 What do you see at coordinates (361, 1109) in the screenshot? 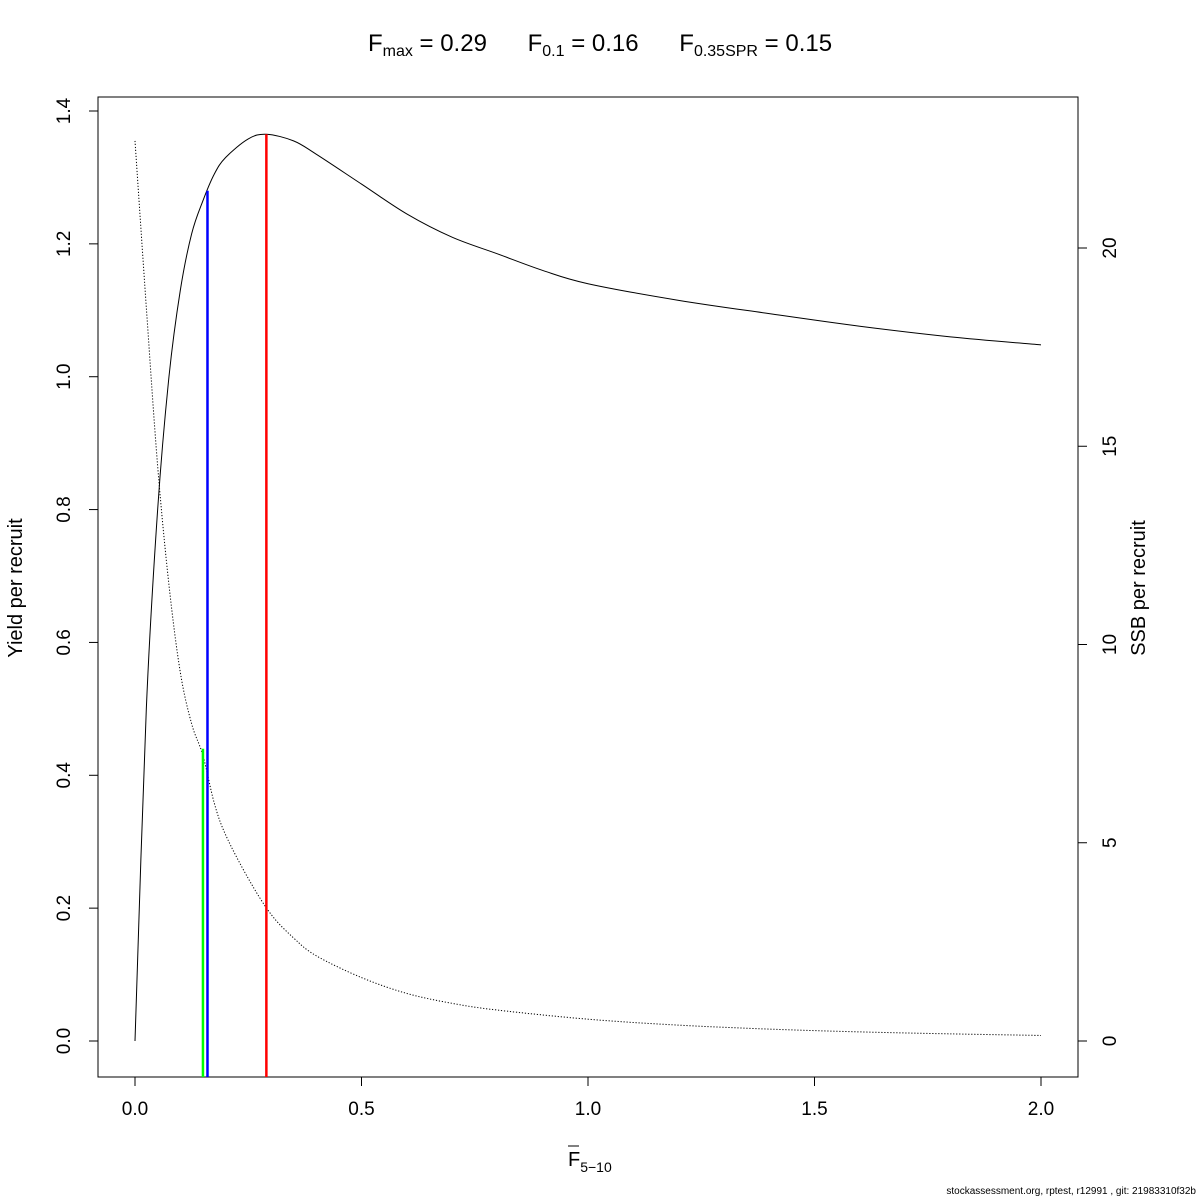
I see `x-tick-label: 0.5` at bounding box center [361, 1109].